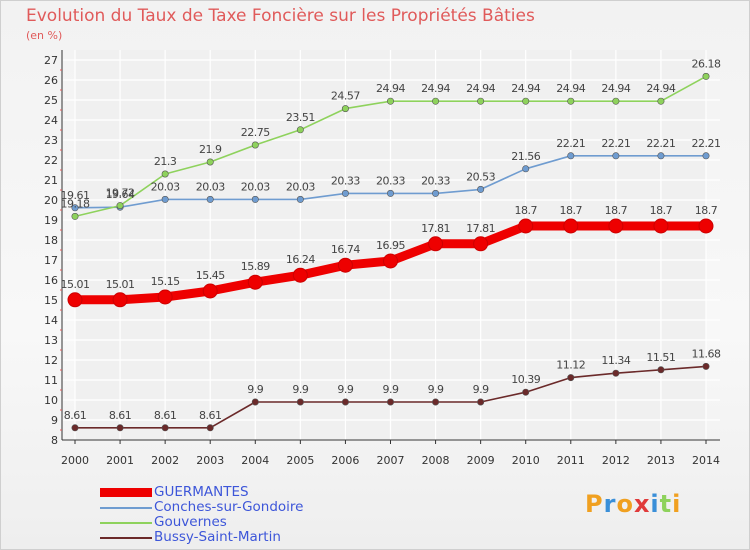 Image resolution: width=750 pixels, height=550 pixels. Describe the element at coordinates (51, 280) in the screenshot. I see `y-tick-label: 16` at that location.